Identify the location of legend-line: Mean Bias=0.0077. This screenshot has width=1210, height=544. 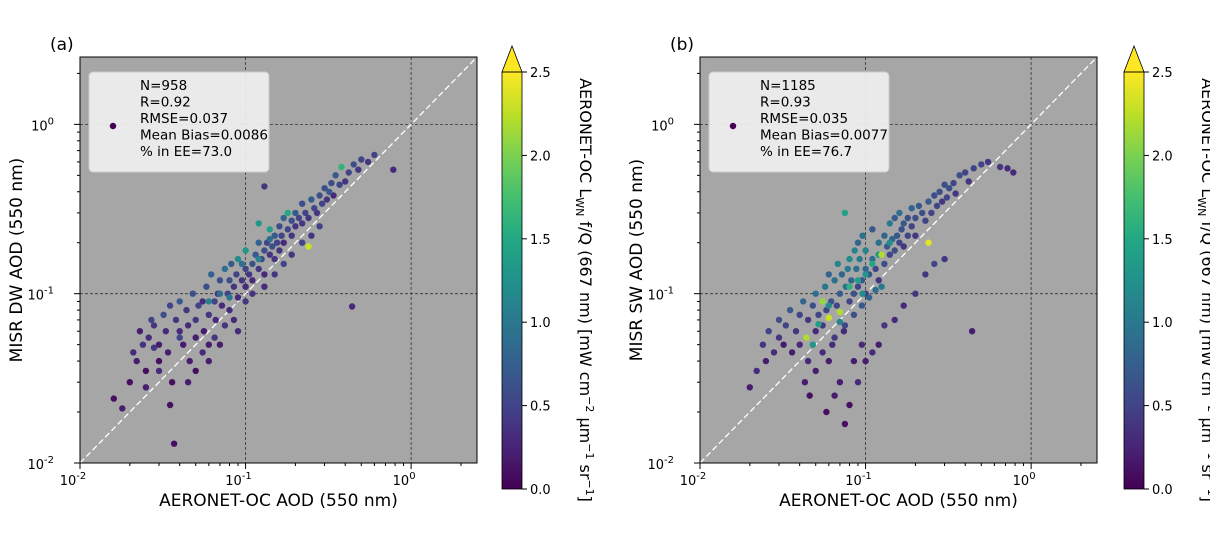
(824, 136).